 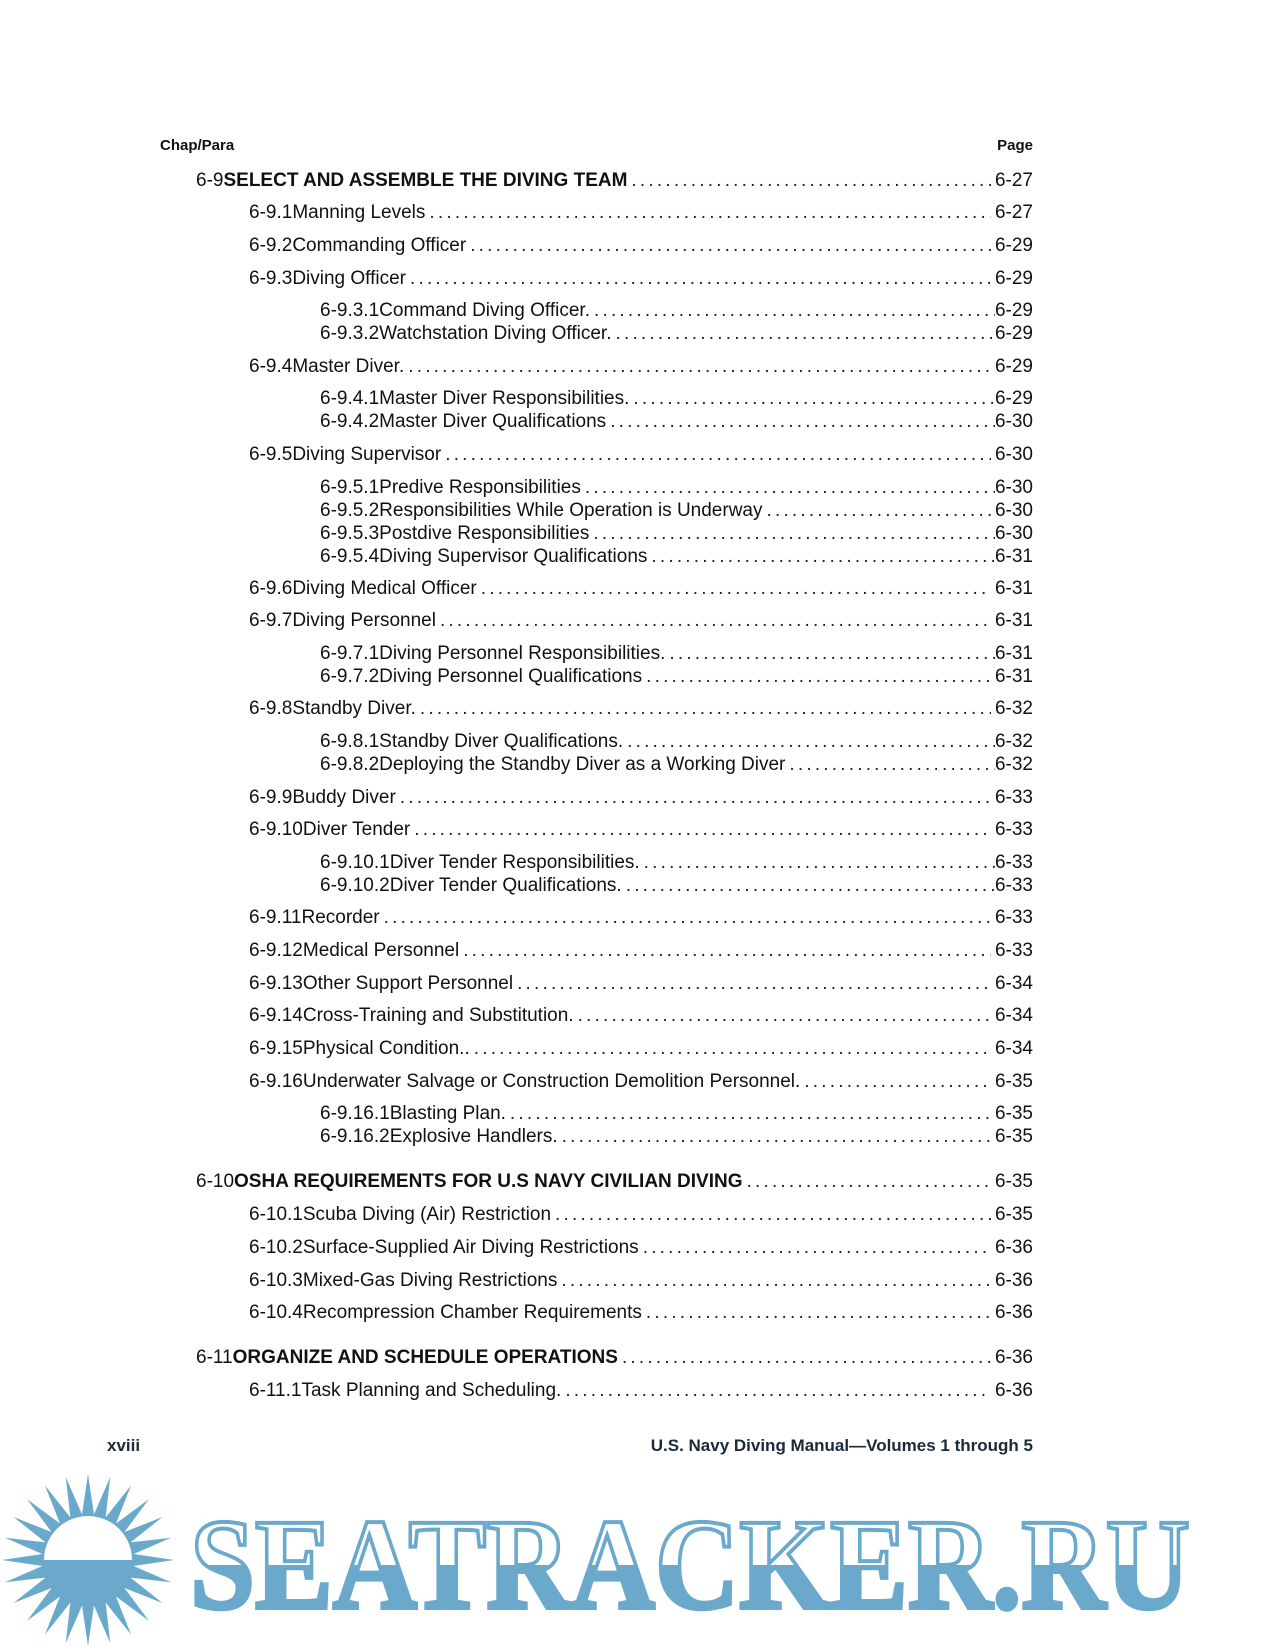 I want to click on entry-number: 6-11.1, so click(x=275, y=1390).